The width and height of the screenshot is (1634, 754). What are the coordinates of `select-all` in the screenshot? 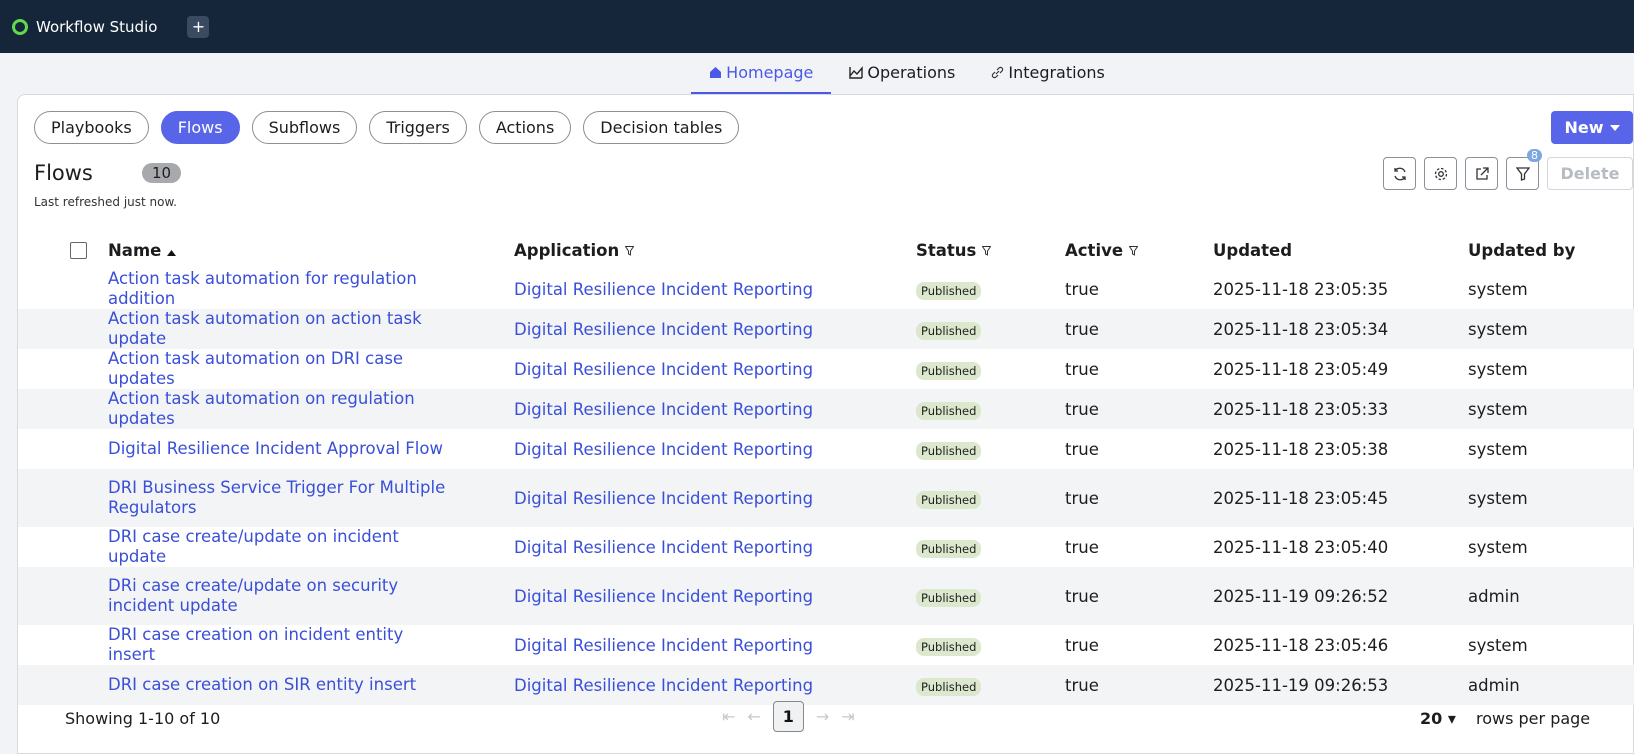 It's located at (78, 250).